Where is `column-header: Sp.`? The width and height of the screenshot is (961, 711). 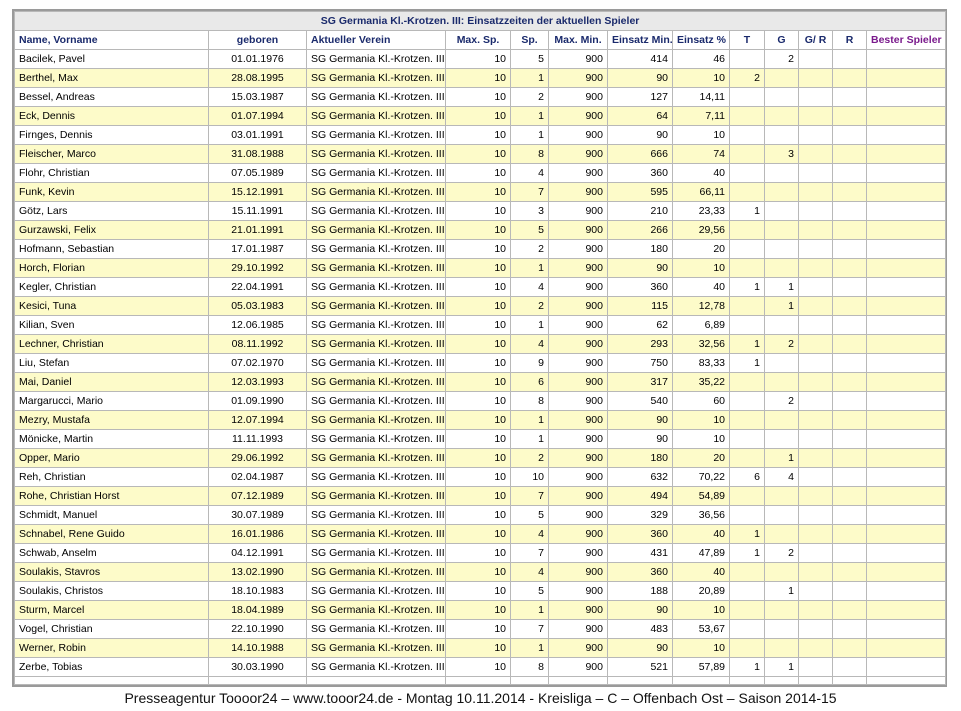 column-header: Sp. is located at coordinates (529, 40).